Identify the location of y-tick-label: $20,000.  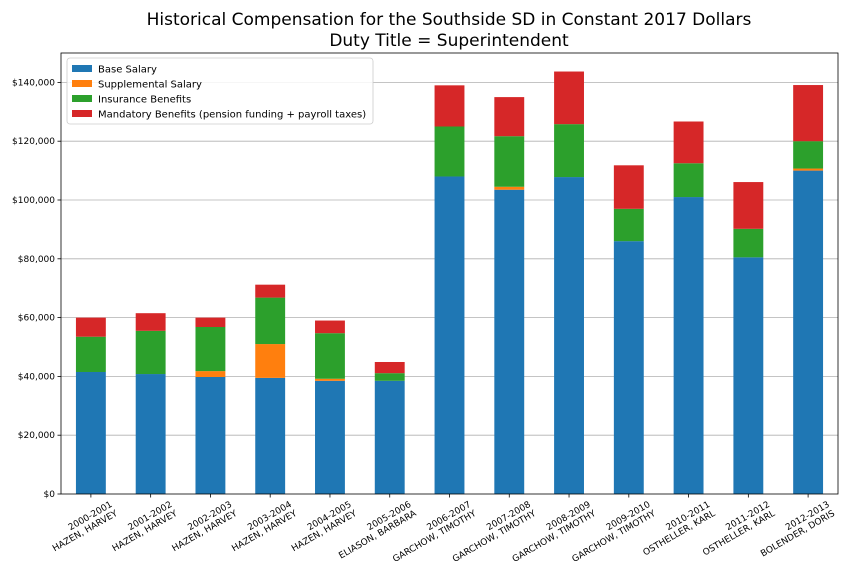
(36, 436).